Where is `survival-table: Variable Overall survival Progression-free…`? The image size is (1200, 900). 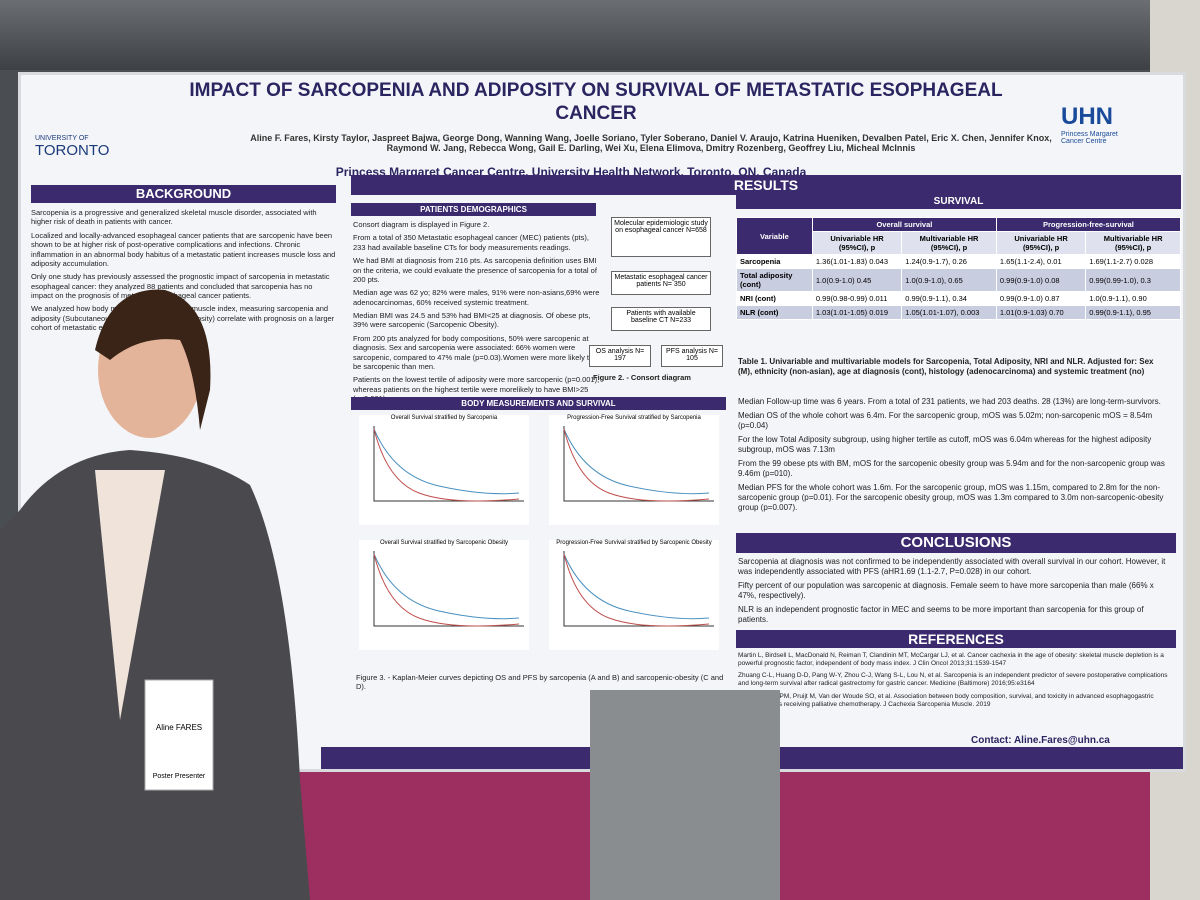
survival-table: Variable Overall survival Progression-free… is located at coordinates (959, 268).